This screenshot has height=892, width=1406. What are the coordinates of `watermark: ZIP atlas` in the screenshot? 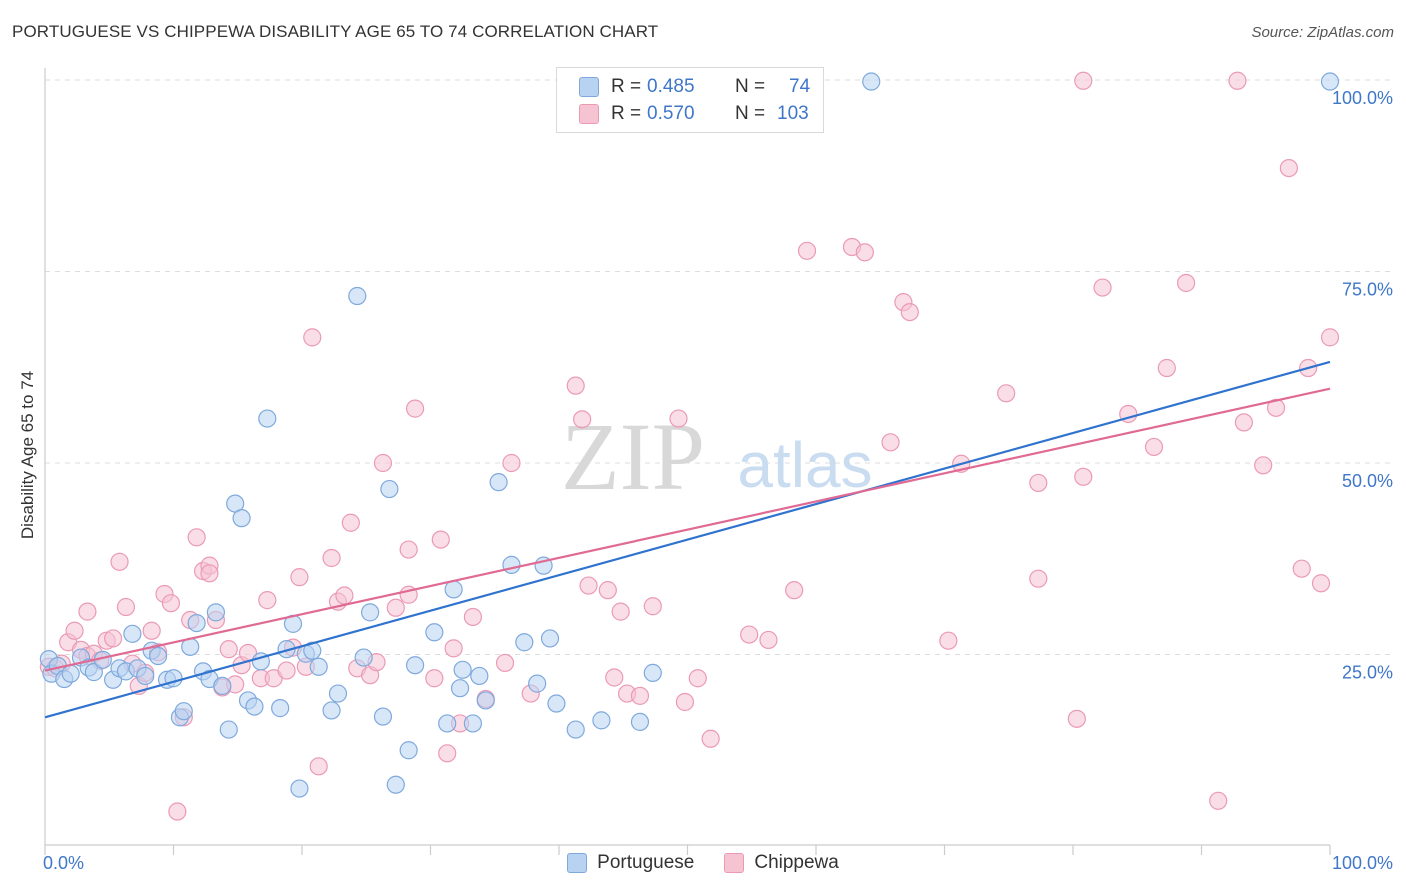 It's located at (717, 456).